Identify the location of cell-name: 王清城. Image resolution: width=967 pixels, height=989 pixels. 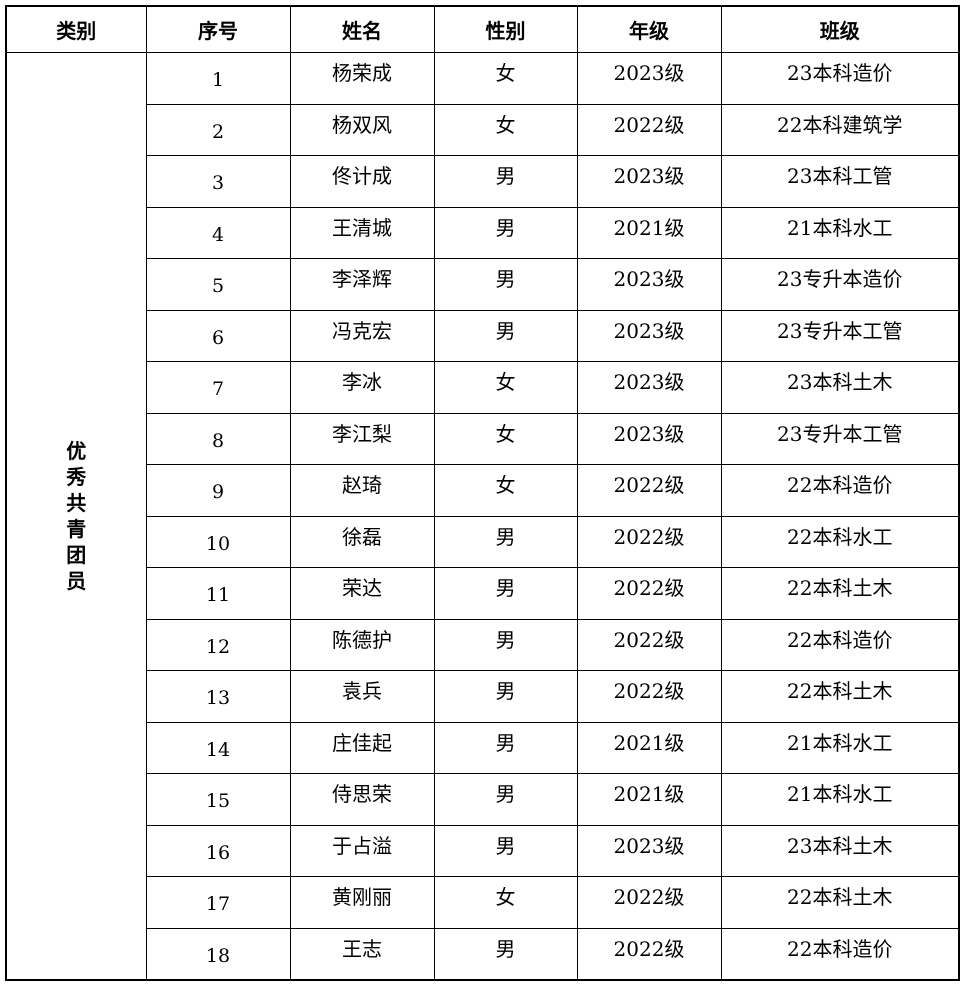
(362, 232).